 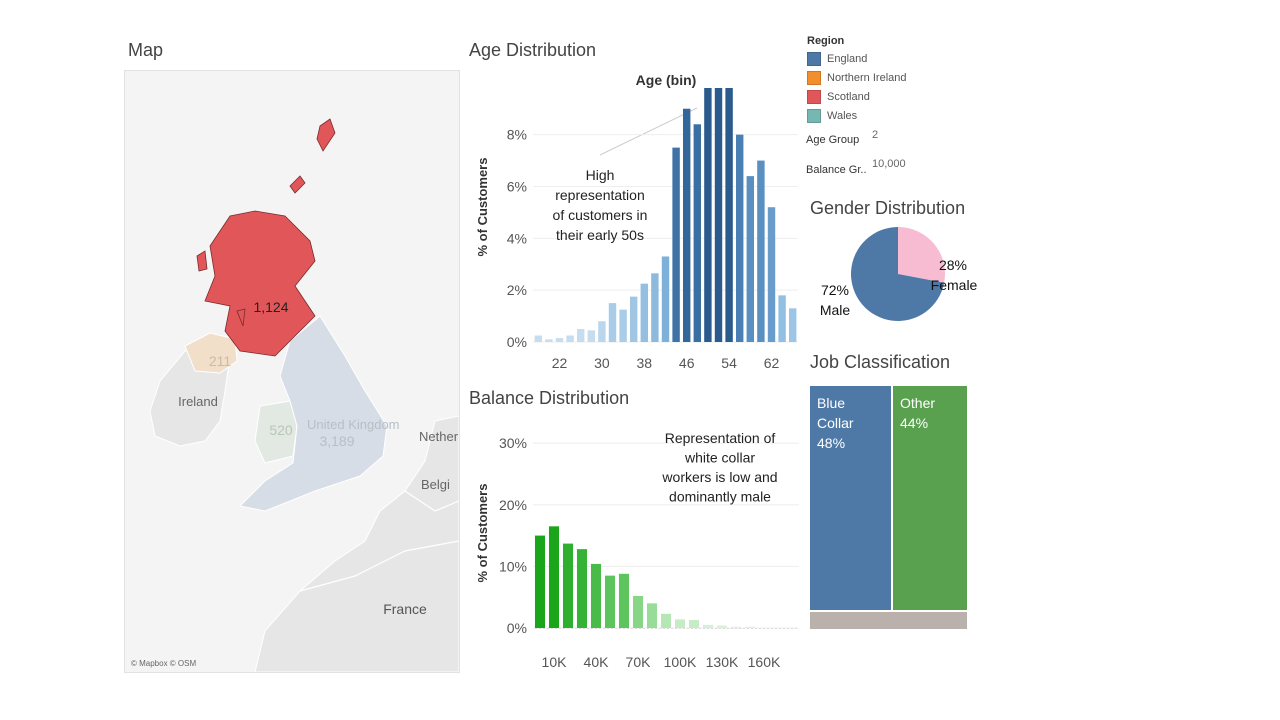 I want to click on map-scotland-islands, so click(x=266, y=222).